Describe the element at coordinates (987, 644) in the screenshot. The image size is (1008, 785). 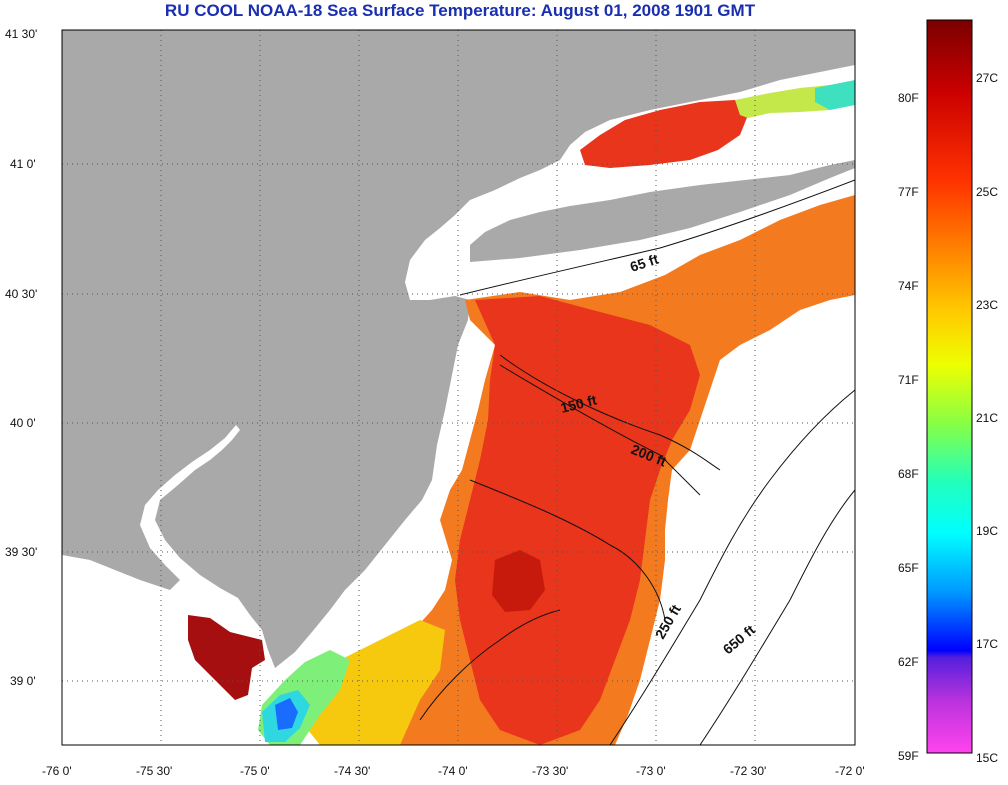
I see `colorbar-c-label: 17C` at that location.